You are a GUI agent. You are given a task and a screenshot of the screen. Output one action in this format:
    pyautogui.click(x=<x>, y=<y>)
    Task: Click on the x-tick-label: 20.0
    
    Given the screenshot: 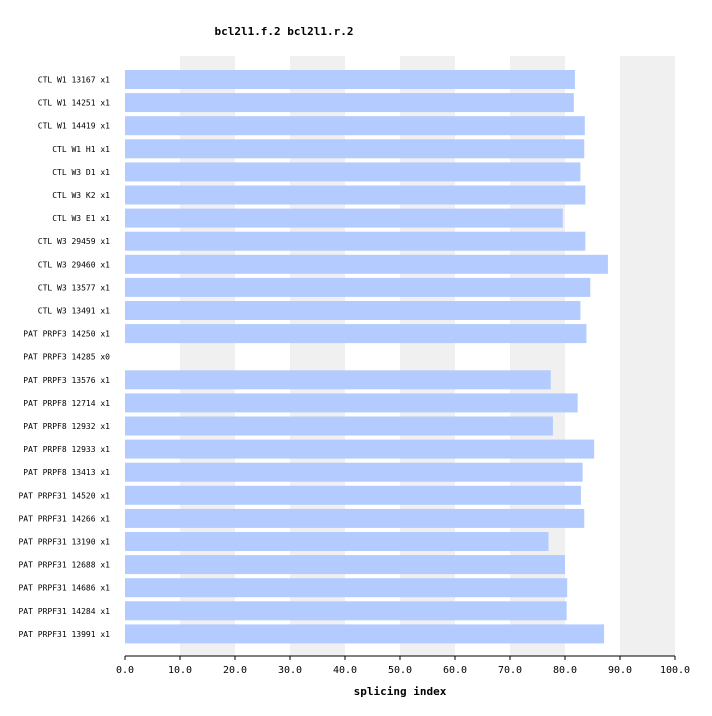 What is the action you would take?
    pyautogui.click(x=235, y=670)
    